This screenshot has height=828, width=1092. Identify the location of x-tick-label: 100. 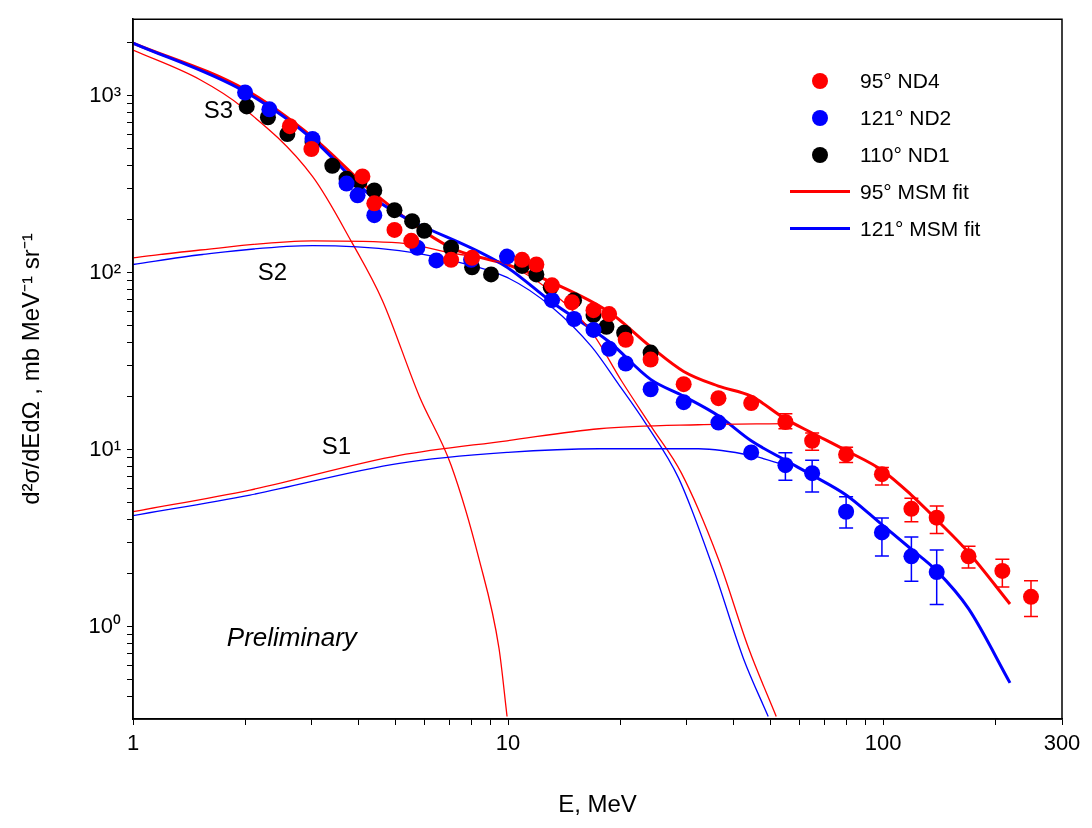
(883, 743).